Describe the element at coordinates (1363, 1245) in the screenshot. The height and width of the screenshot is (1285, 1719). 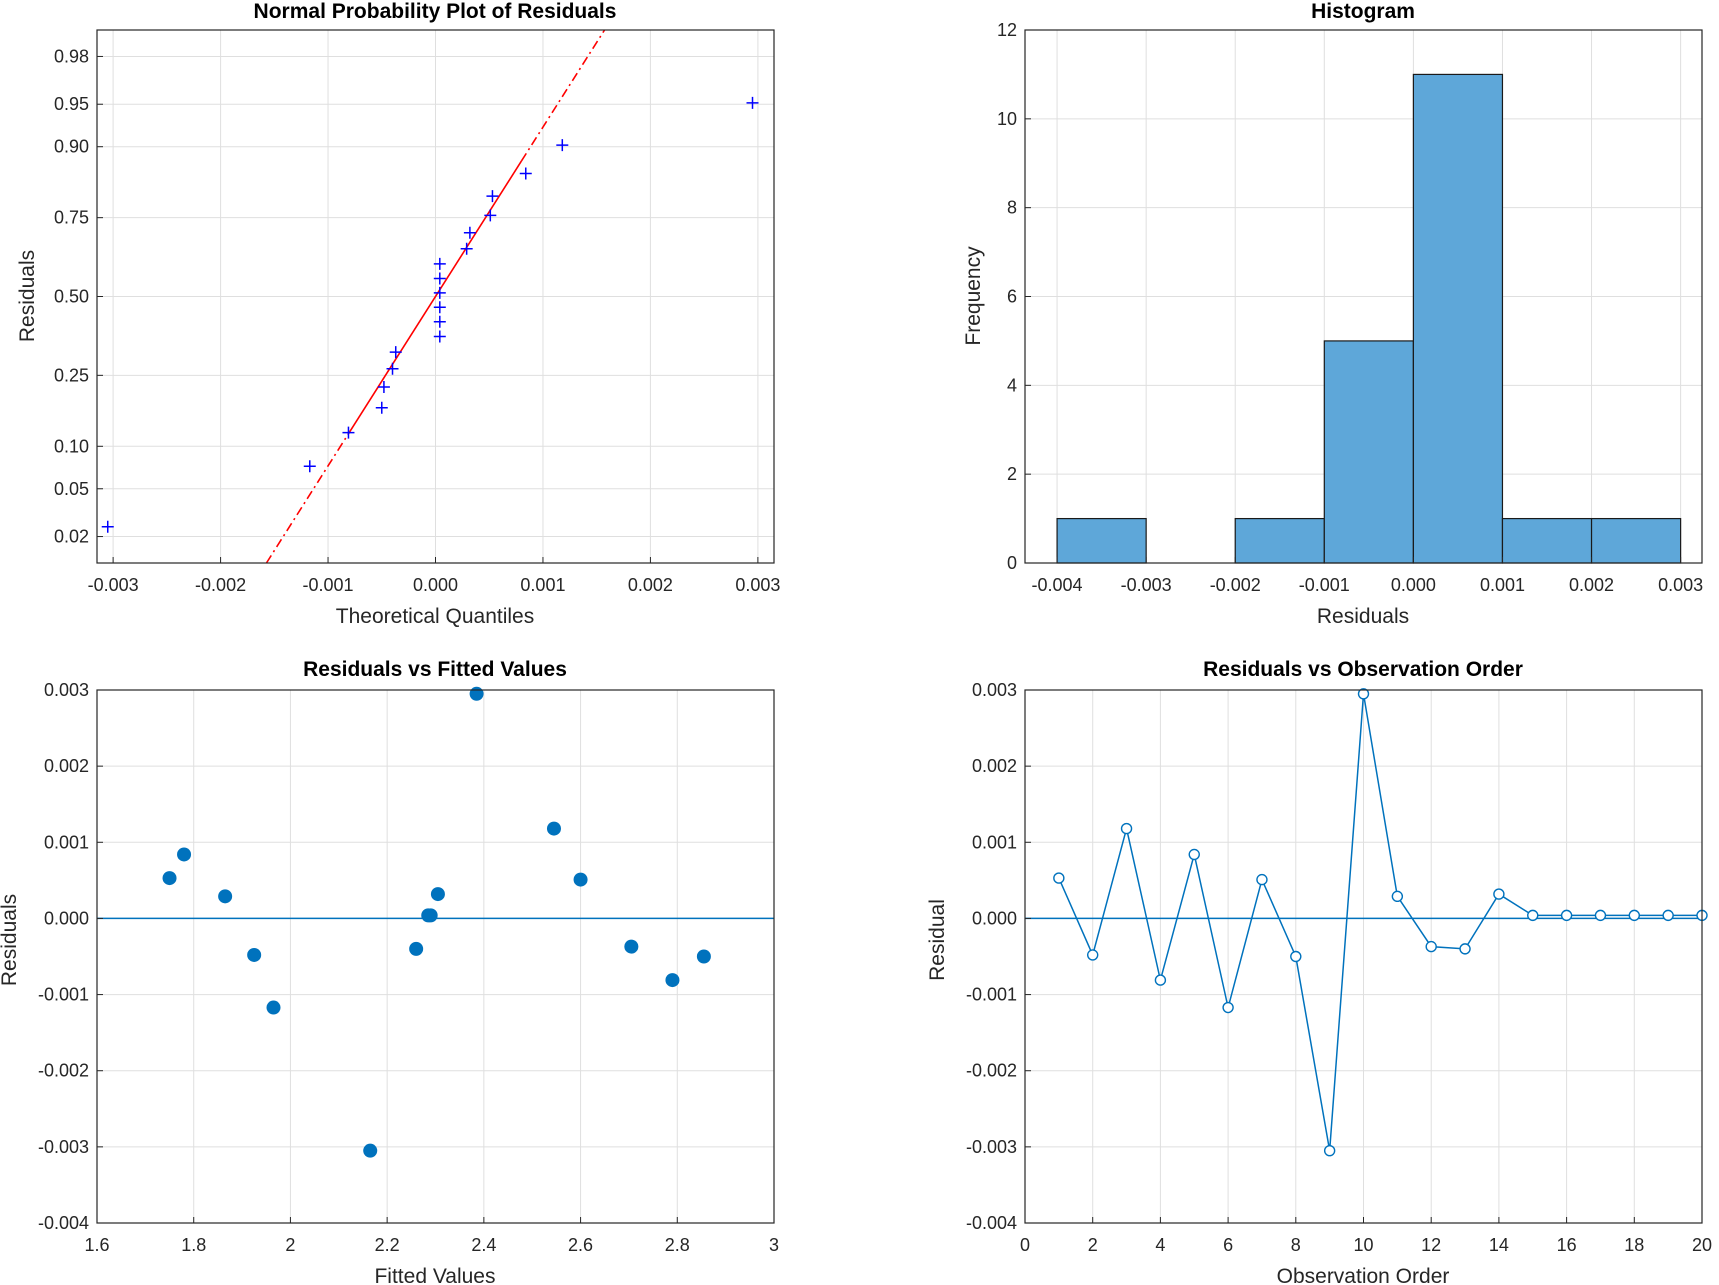
I see `p4-x-tick-label: 10` at that location.